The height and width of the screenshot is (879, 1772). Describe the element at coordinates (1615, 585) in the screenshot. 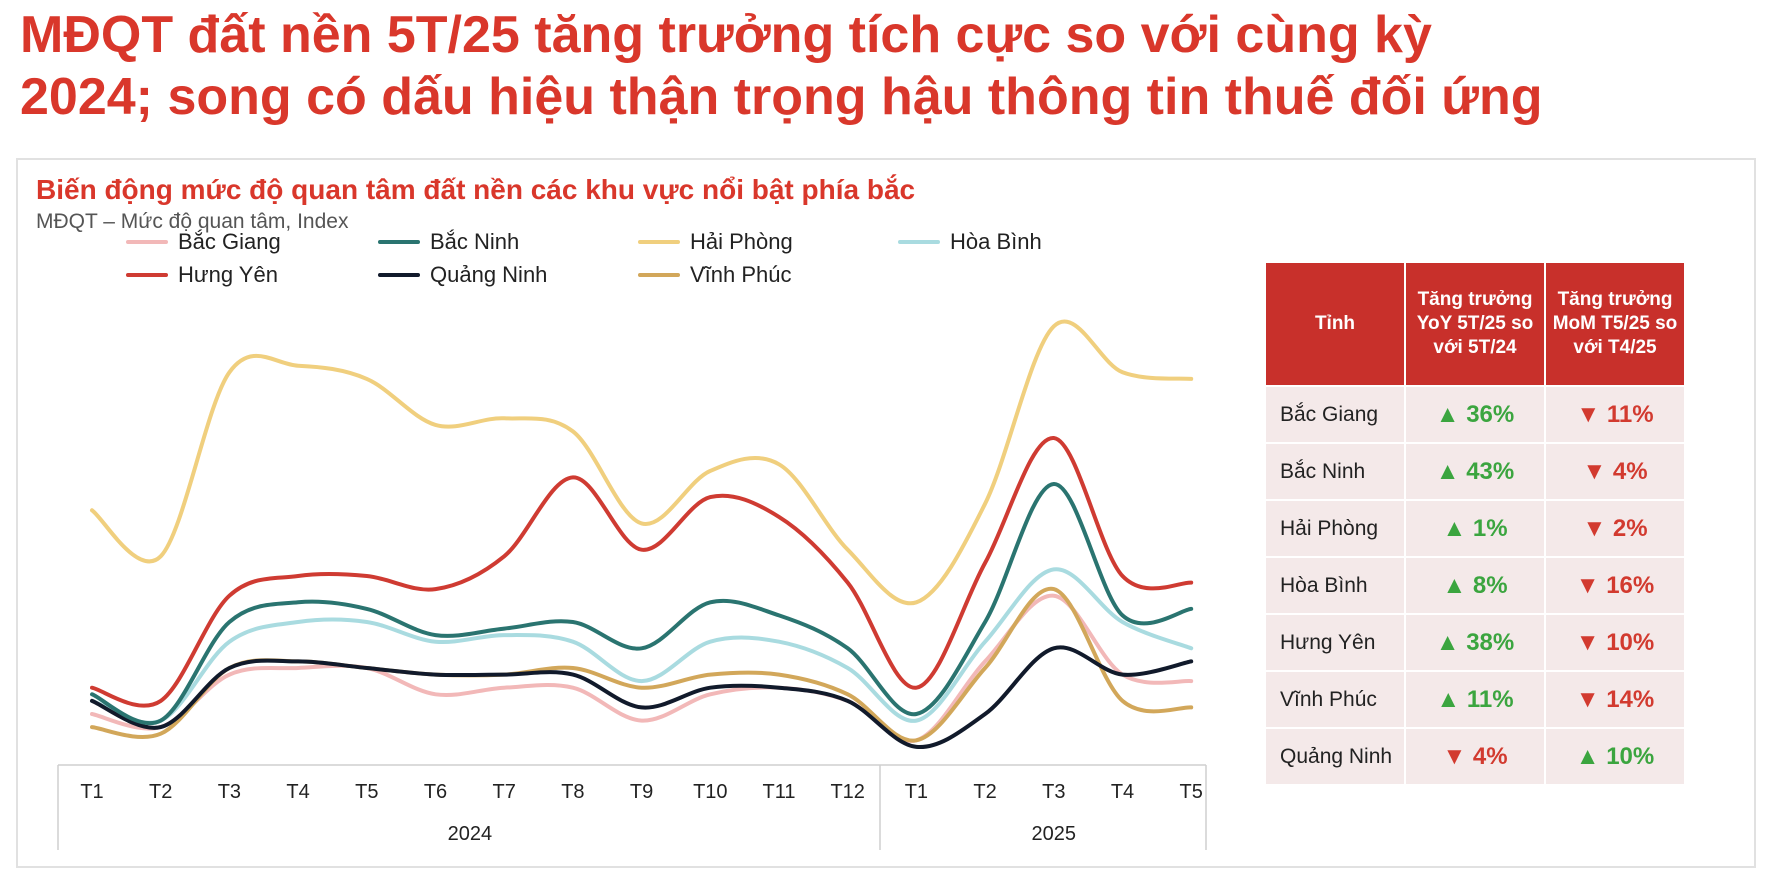

I see `cell-mom: ▼ 16%` at that location.